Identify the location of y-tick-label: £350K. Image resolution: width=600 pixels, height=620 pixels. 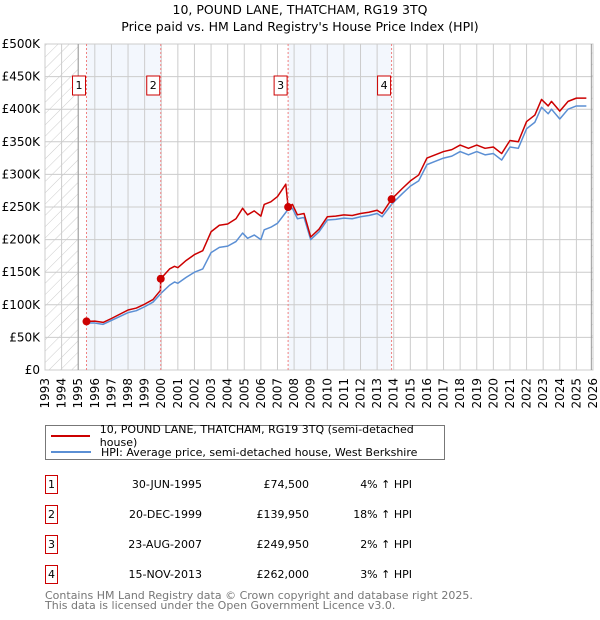
(22, 142).